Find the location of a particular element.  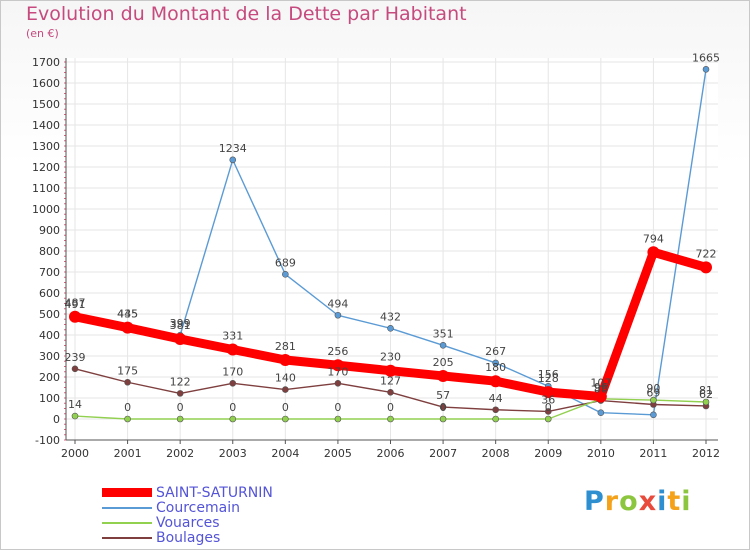

legend-label: SAINT-SATURNIN is located at coordinates (214, 492).